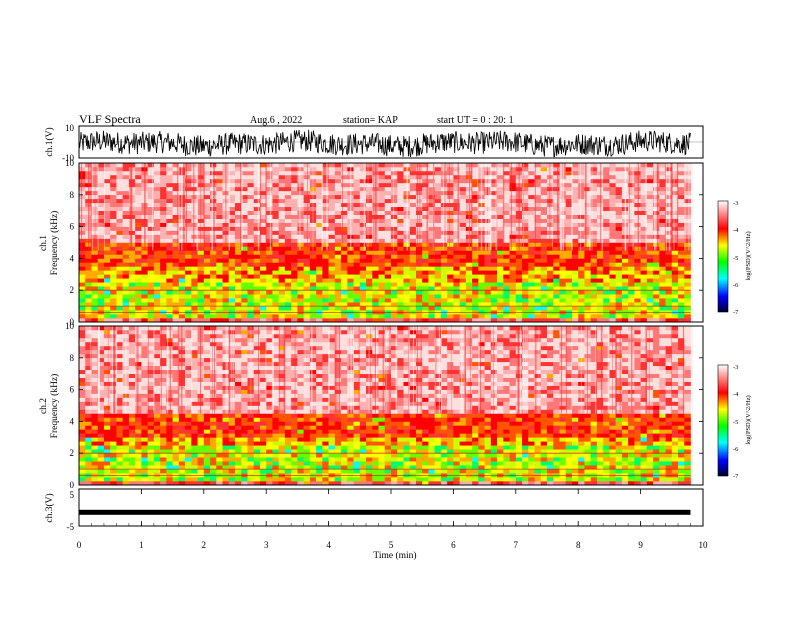  What do you see at coordinates (370, 120) in the screenshot?
I see `station-label: station= KAP` at bounding box center [370, 120].